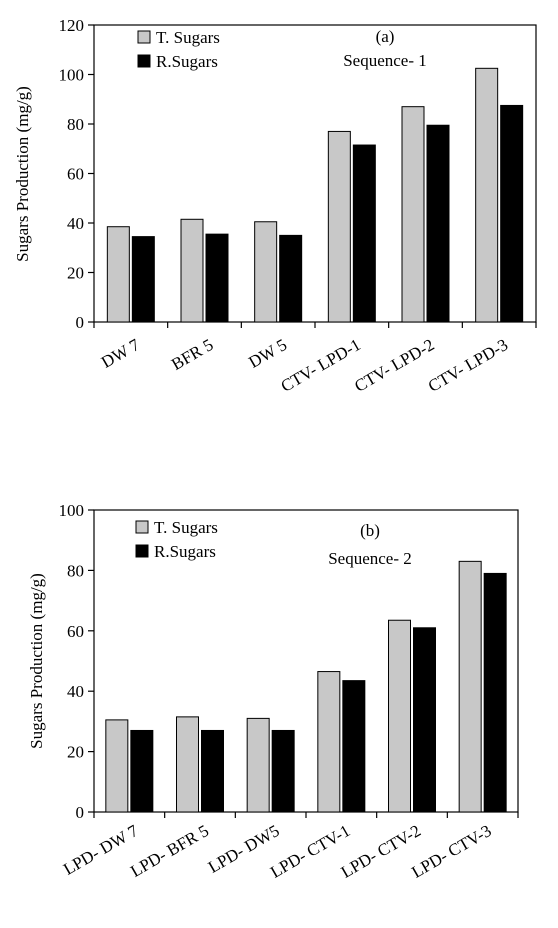 The image size is (558, 928). I want to click on y-tick-label-a-80: 80, so click(75, 124).